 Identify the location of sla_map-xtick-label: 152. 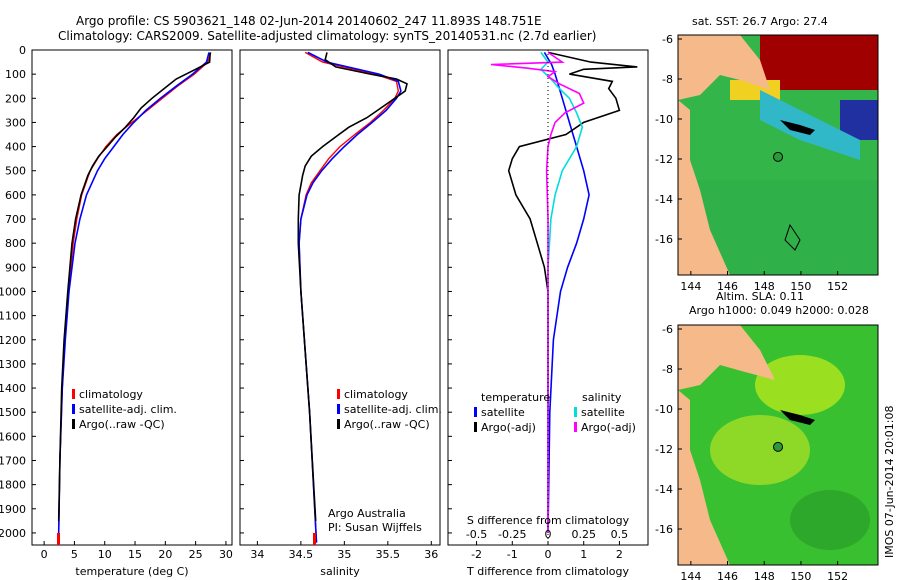
(837, 575).